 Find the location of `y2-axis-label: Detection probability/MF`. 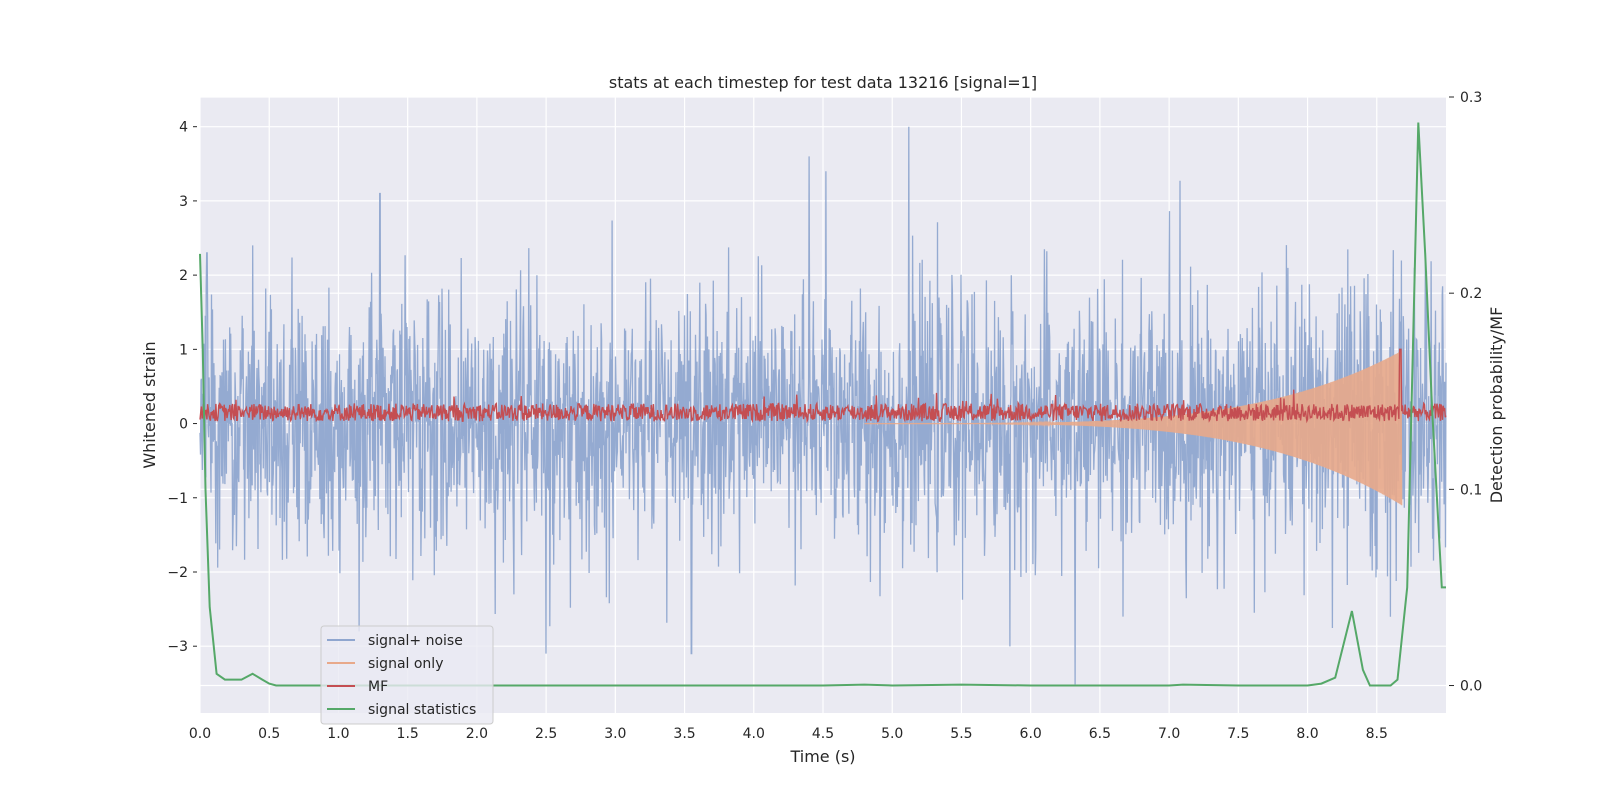

y2-axis-label: Detection probability/MF is located at coordinates (1496, 405).